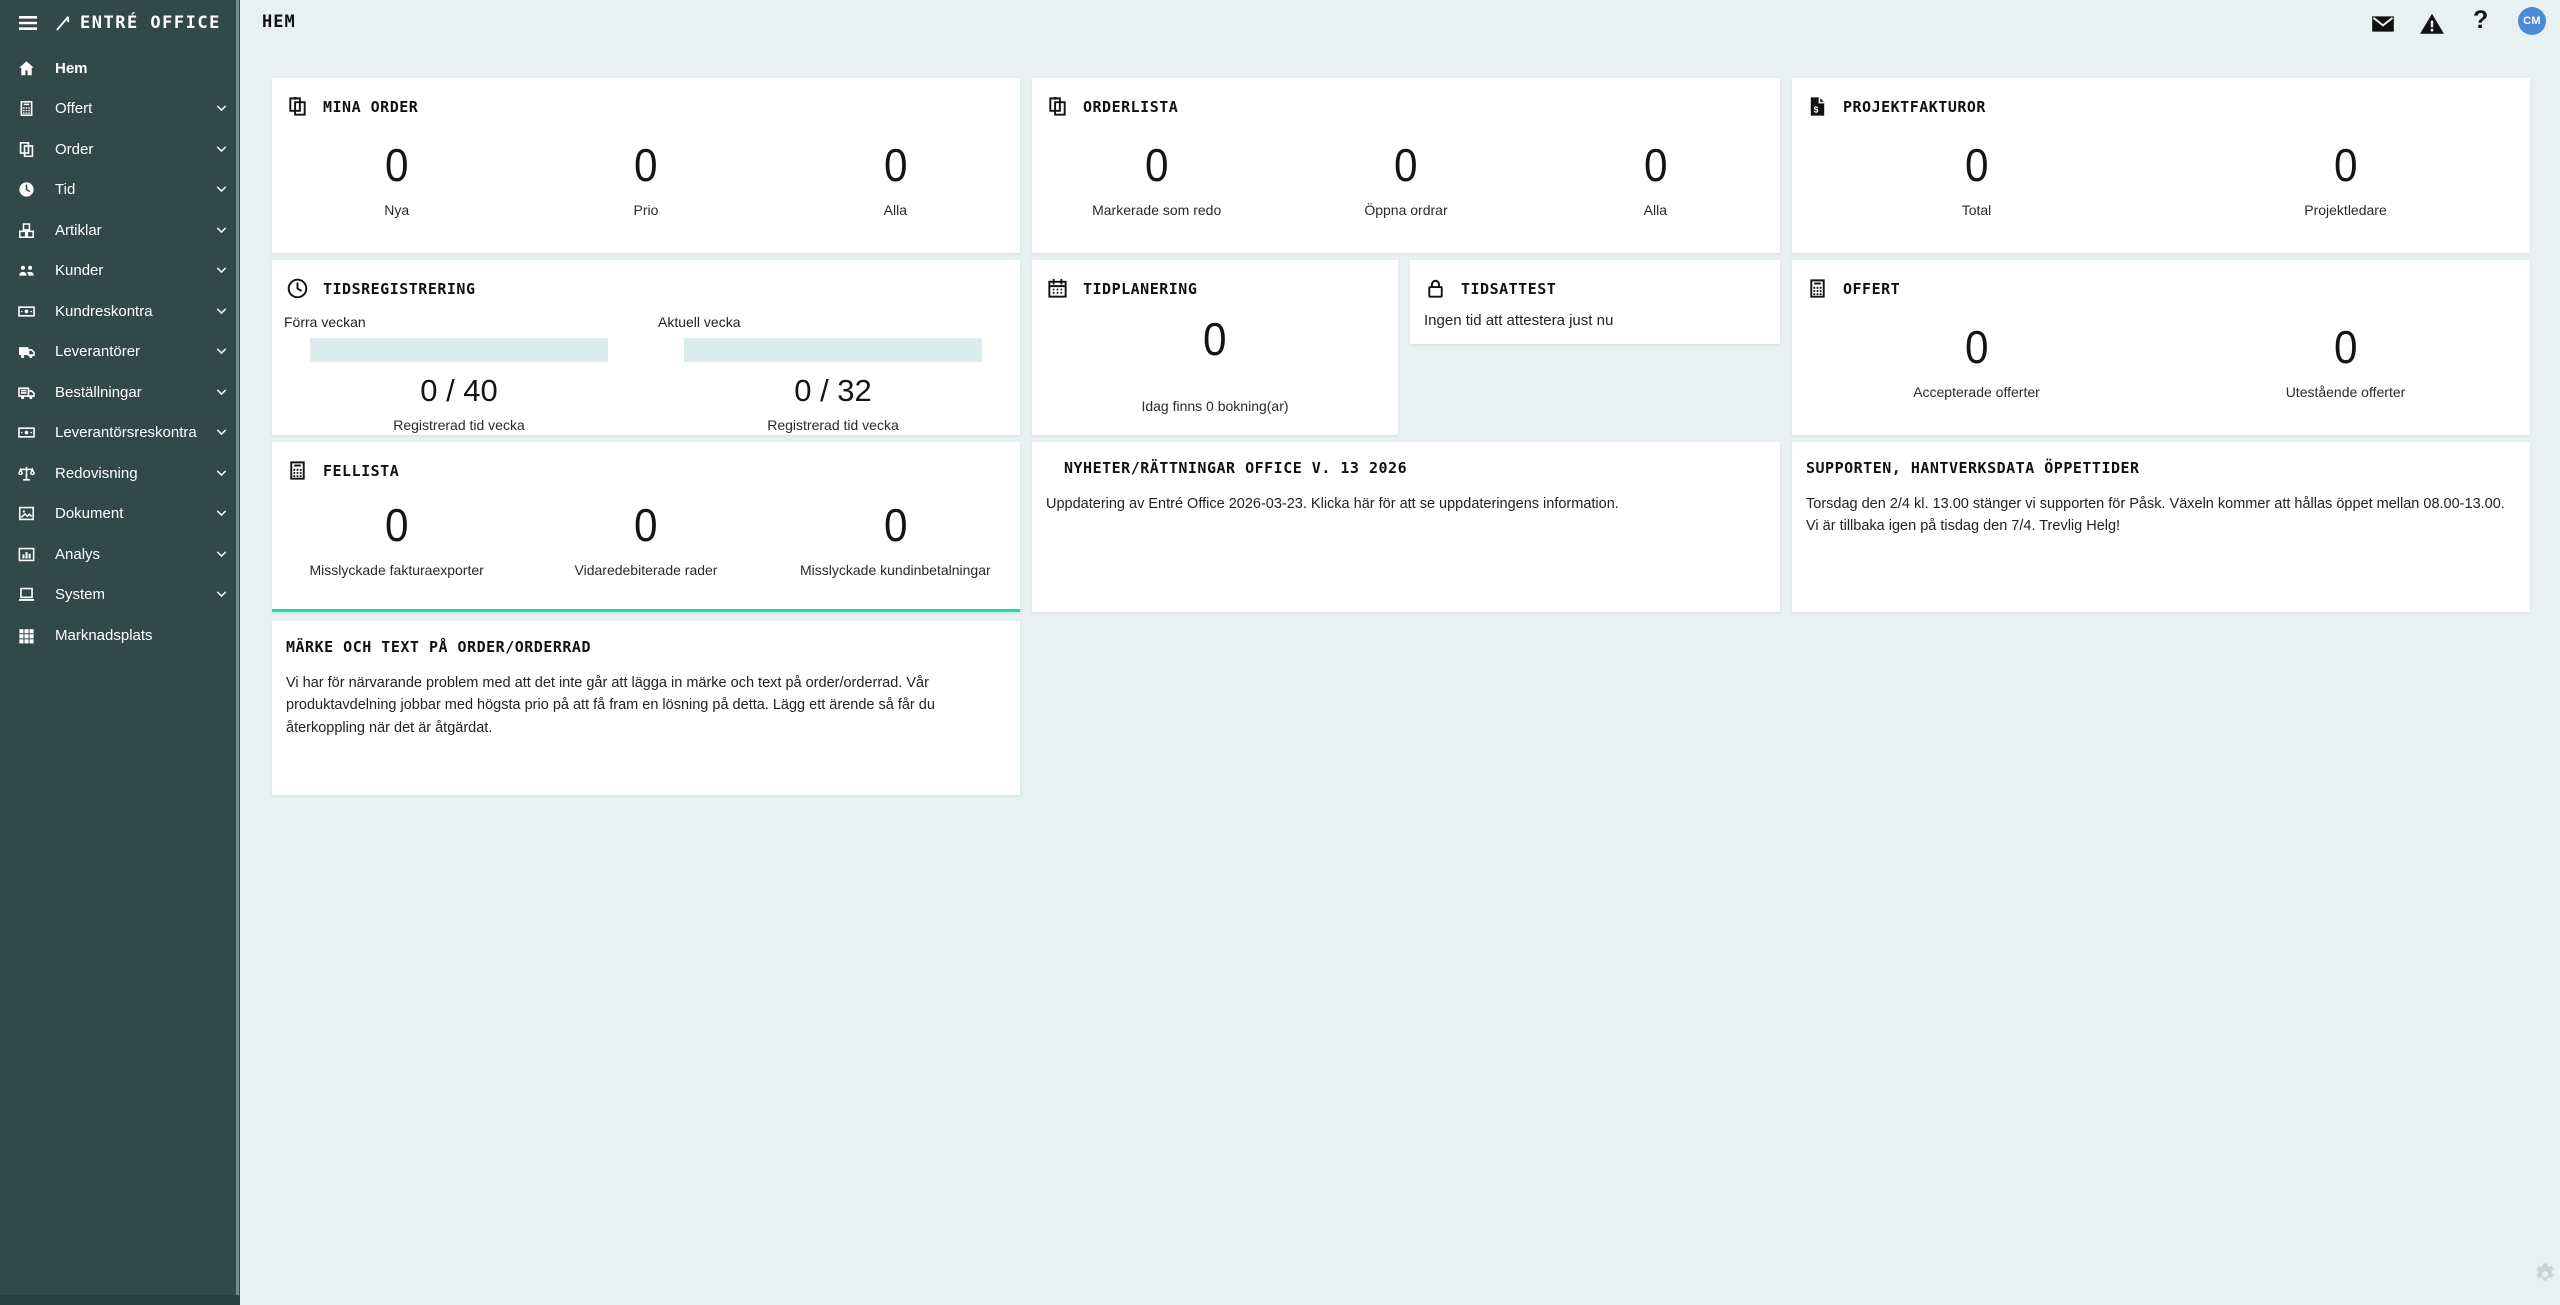 This screenshot has height=1305, width=2560. I want to click on clipboard-copy-icon, so click(26, 149).